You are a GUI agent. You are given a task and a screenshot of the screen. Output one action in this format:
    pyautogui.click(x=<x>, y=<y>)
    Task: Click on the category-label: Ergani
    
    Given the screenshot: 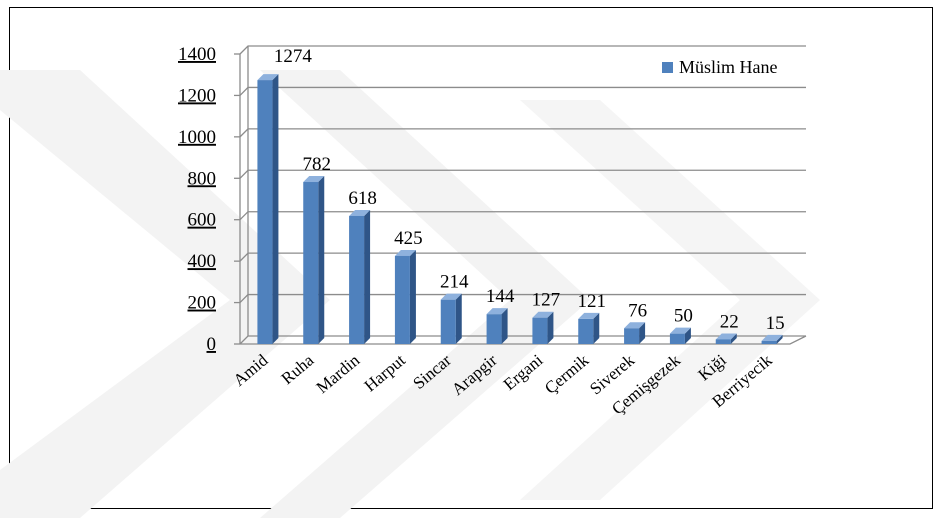 What is the action you would take?
    pyautogui.click(x=523, y=372)
    